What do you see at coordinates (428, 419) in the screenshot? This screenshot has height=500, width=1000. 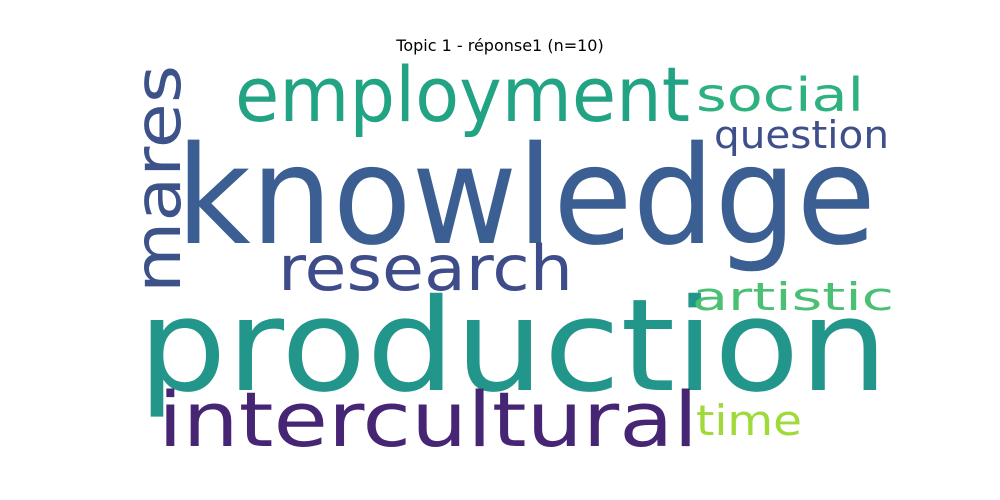 I see `word-intercultural: intercultural` at bounding box center [428, 419].